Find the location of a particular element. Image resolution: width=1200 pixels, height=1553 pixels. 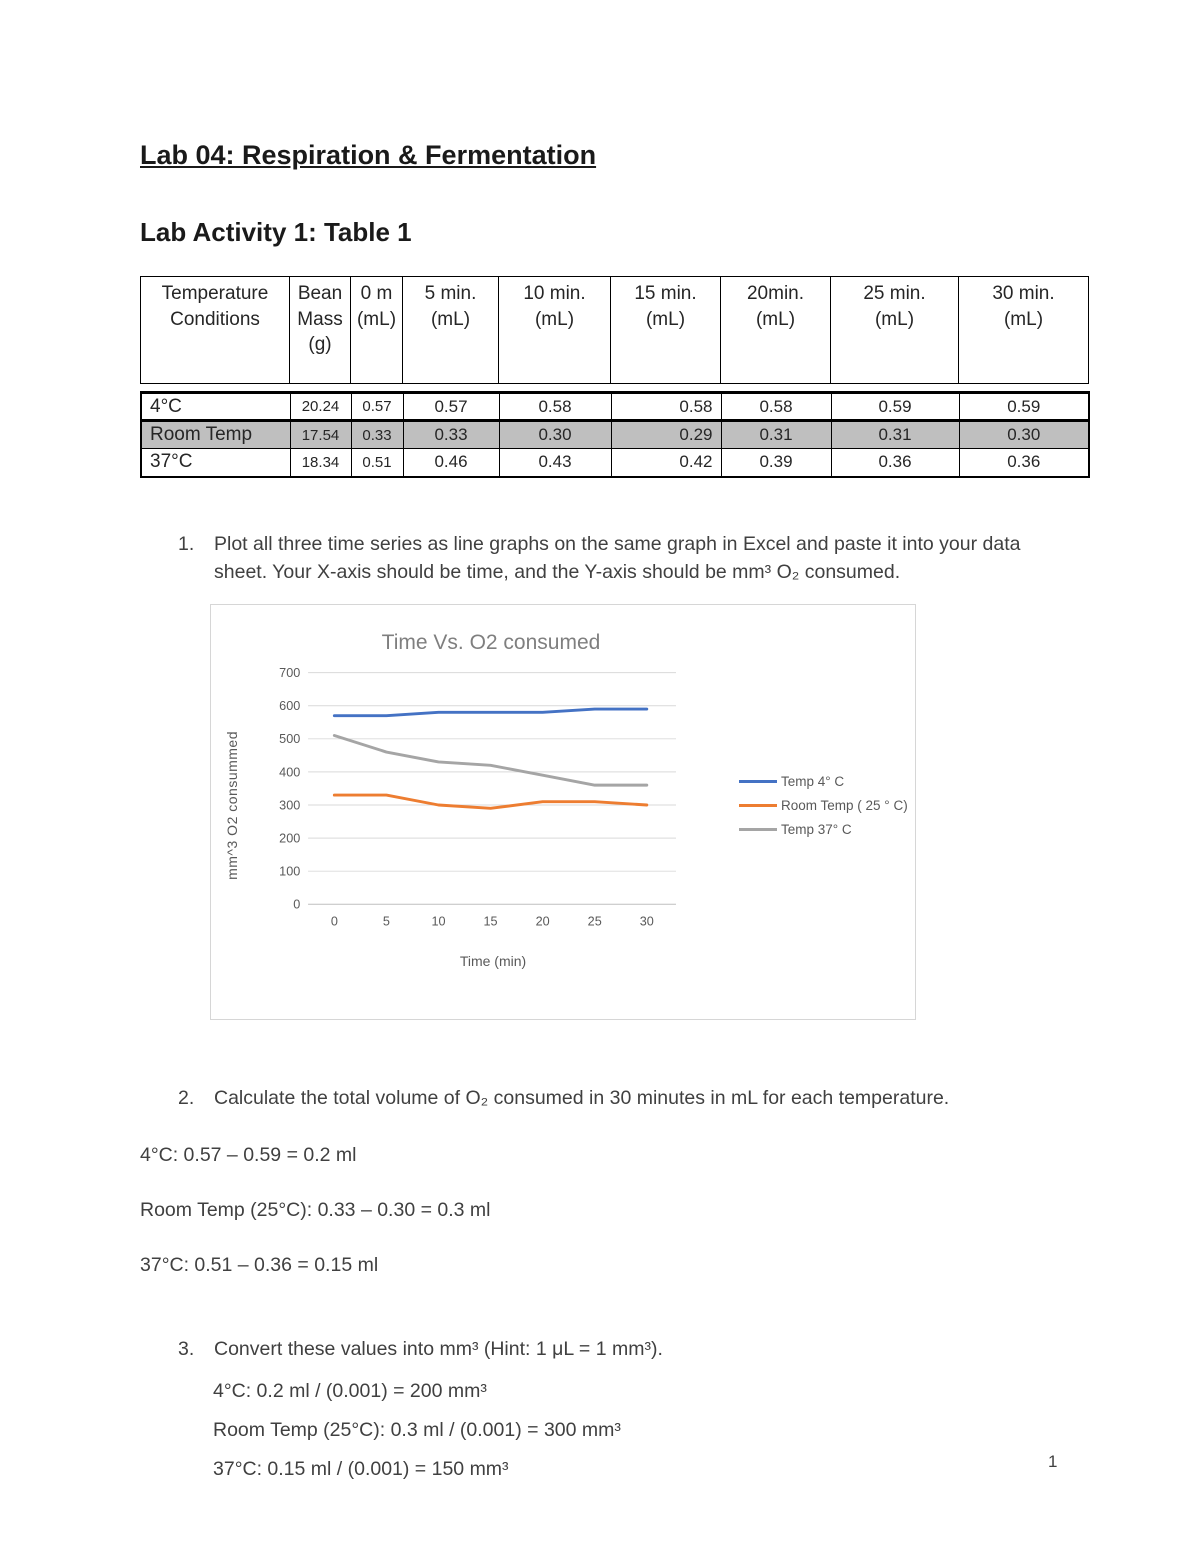

svg-text: 300 is located at coordinates (289, 805).